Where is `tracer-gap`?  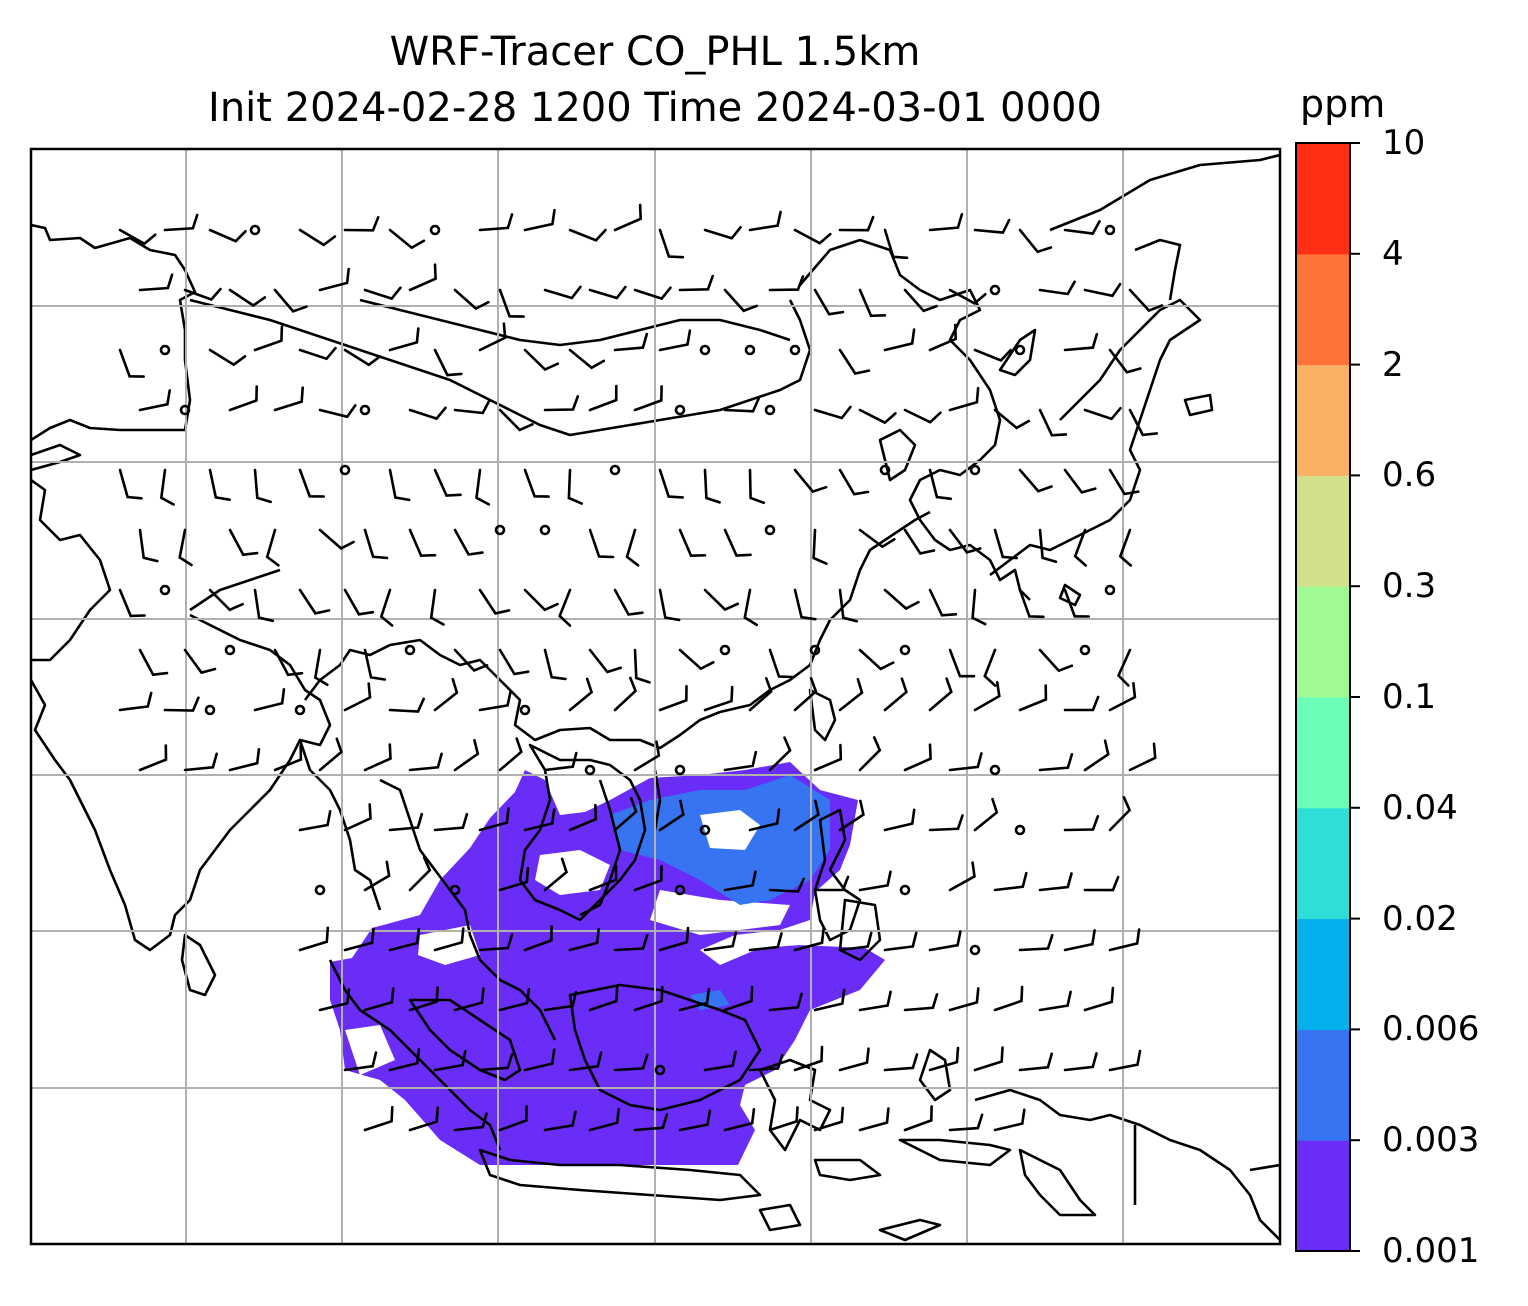
tracer-gap is located at coordinates (730, 830).